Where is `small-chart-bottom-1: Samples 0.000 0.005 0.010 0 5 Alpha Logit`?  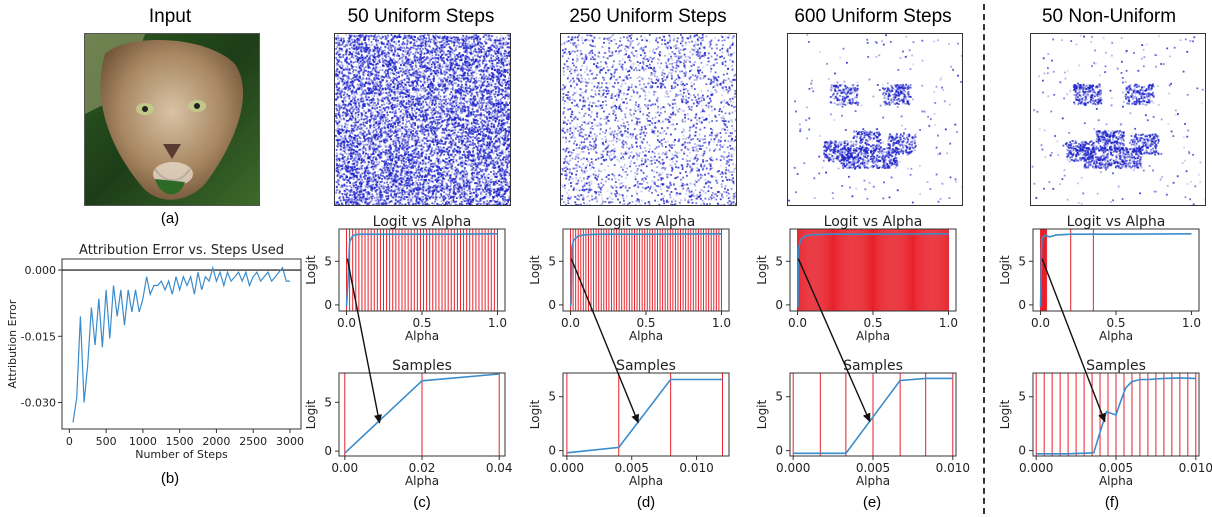 small-chart-bottom-1: Samples 0.000 0.005 0.010 0 5 Alpha Logit is located at coordinates (629, 423).